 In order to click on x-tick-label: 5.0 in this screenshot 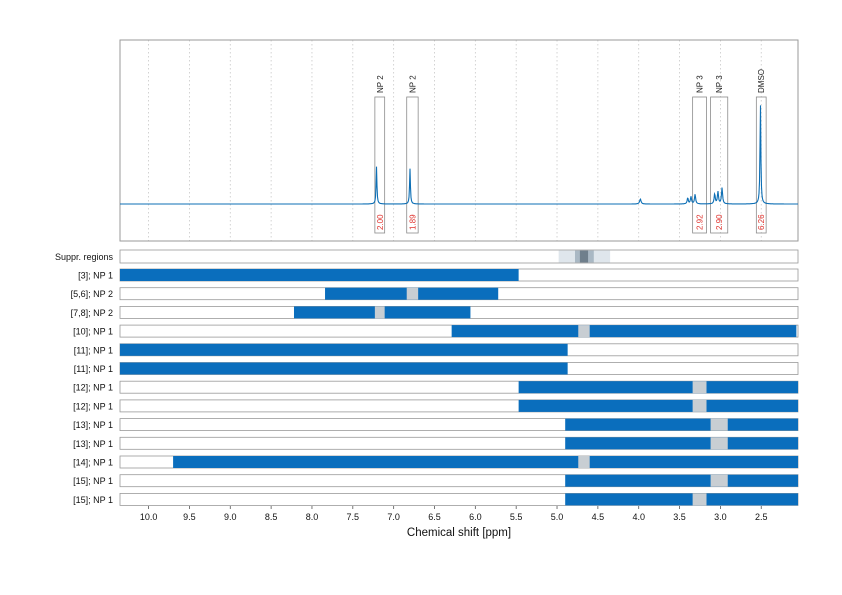, I will do `click(557, 517)`.